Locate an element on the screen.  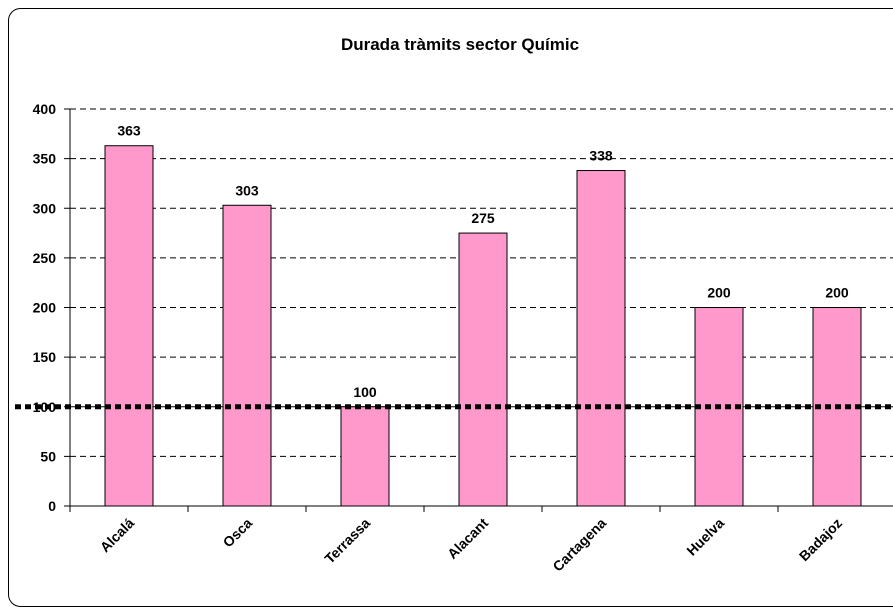
chart-title: Durada tràmits sector Químic is located at coordinates (460, 44).